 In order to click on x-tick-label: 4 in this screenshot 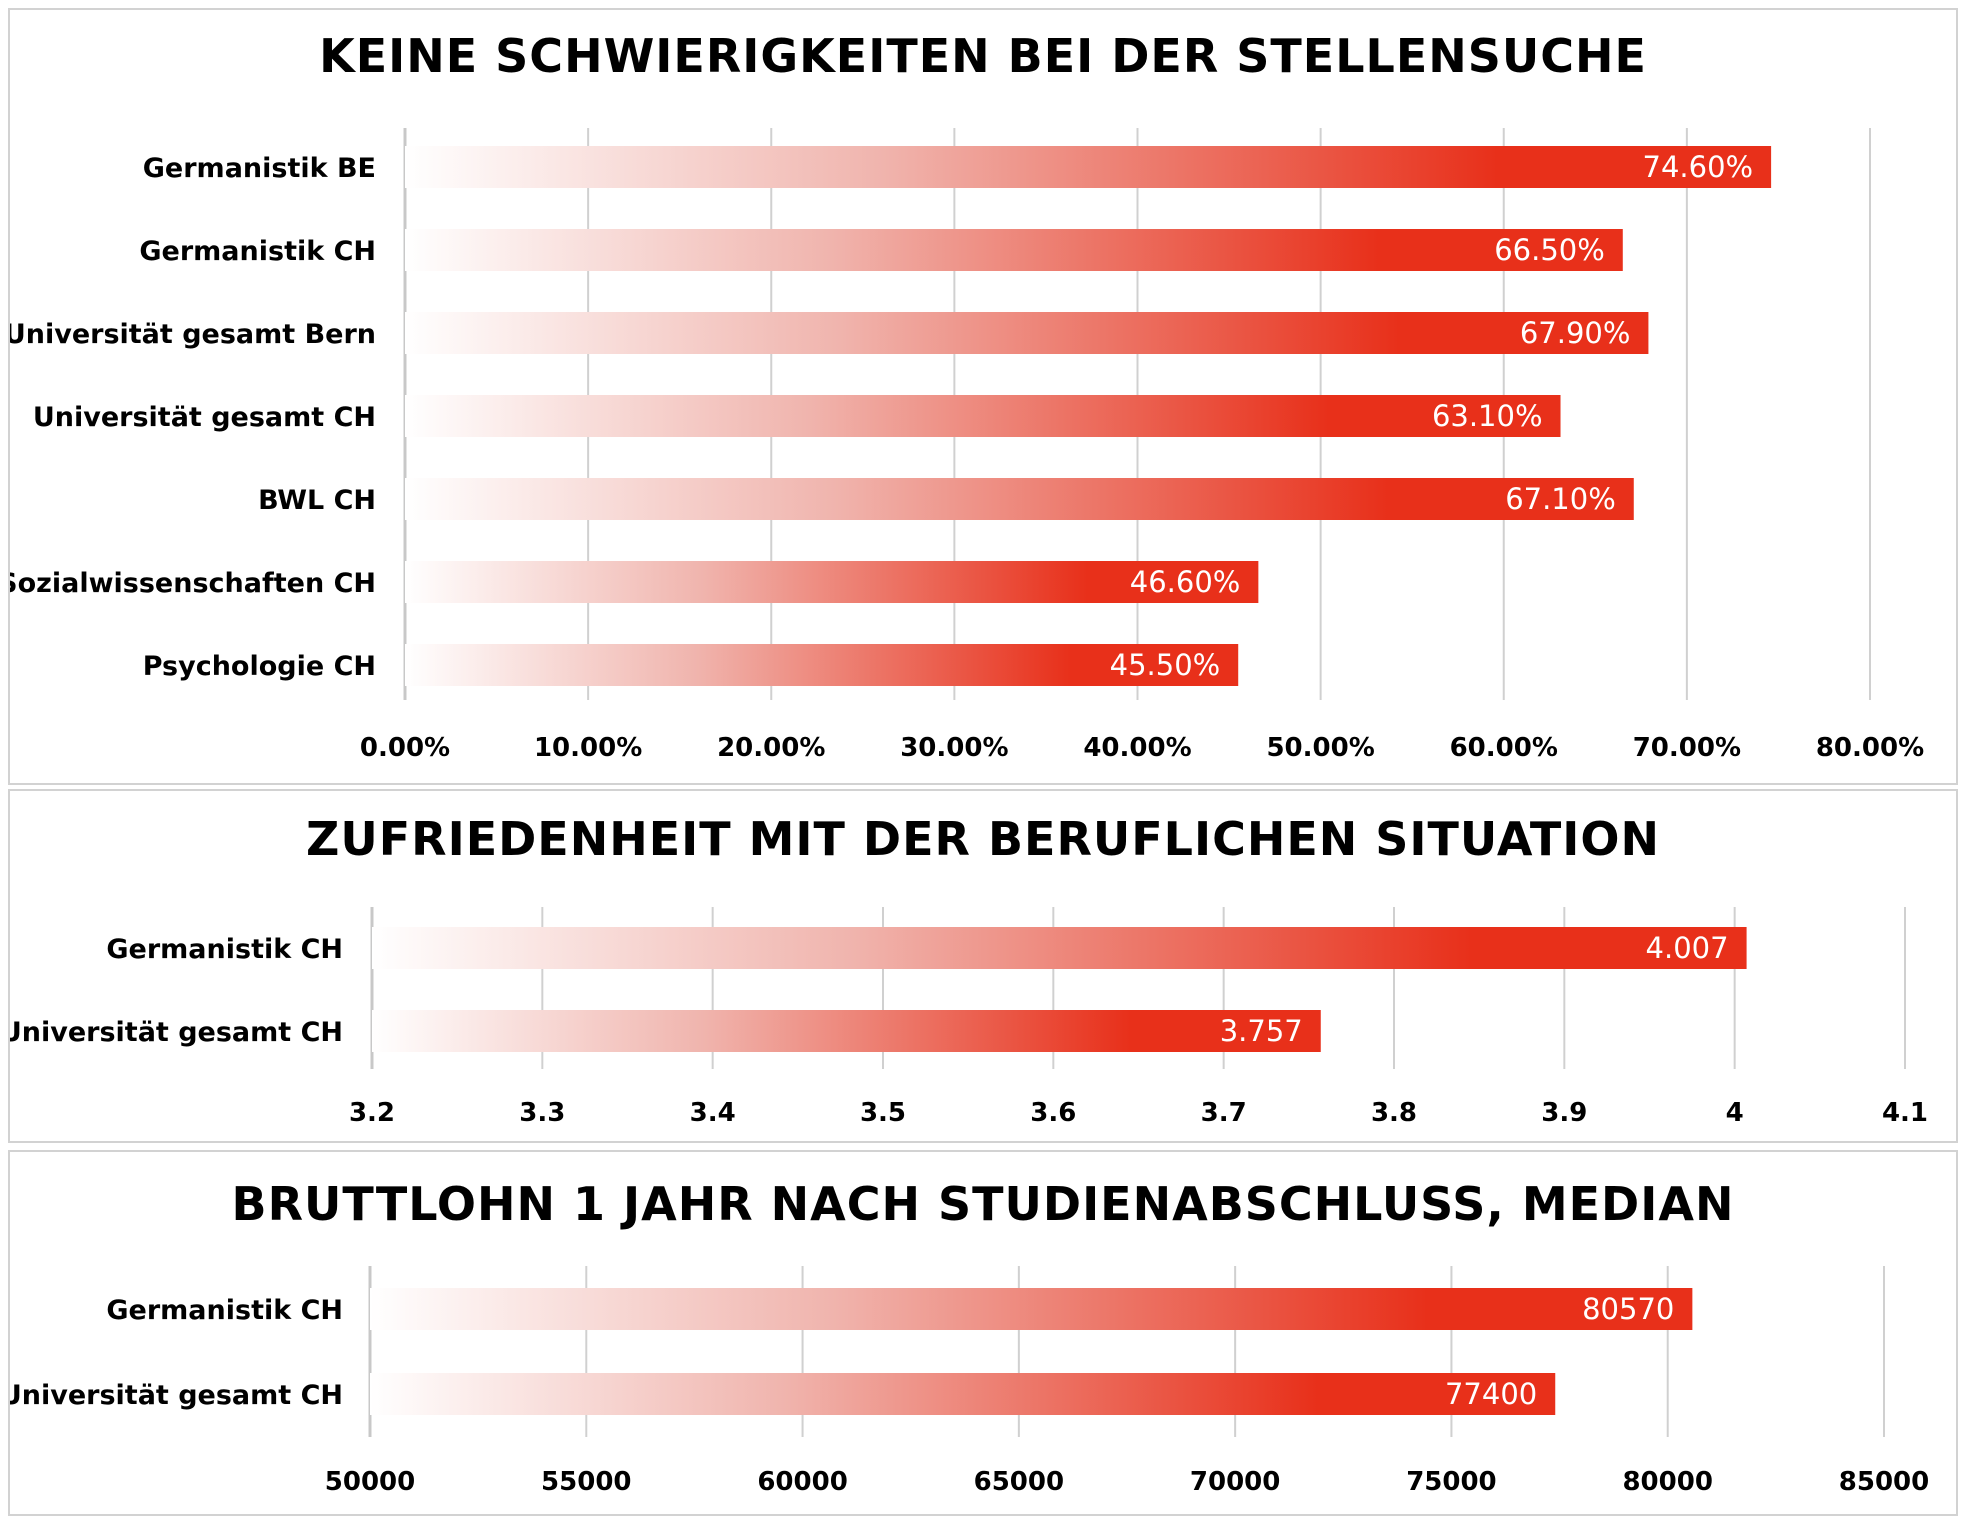, I will do `click(1735, 1113)`.